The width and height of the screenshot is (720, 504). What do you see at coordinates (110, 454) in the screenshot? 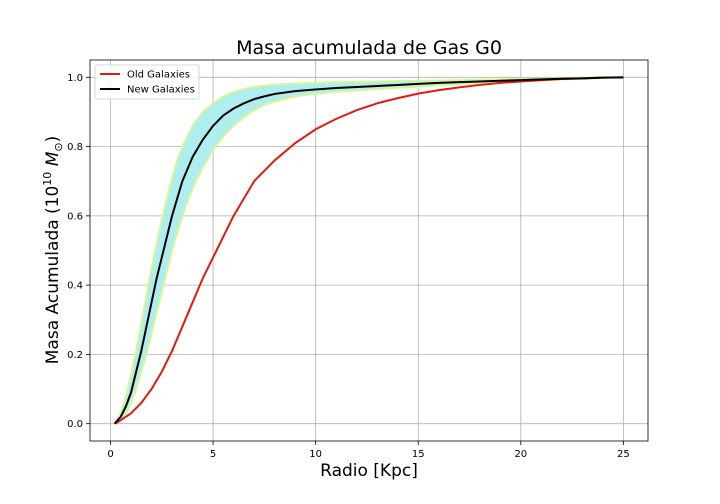
I see `x-tick-label: 0` at bounding box center [110, 454].